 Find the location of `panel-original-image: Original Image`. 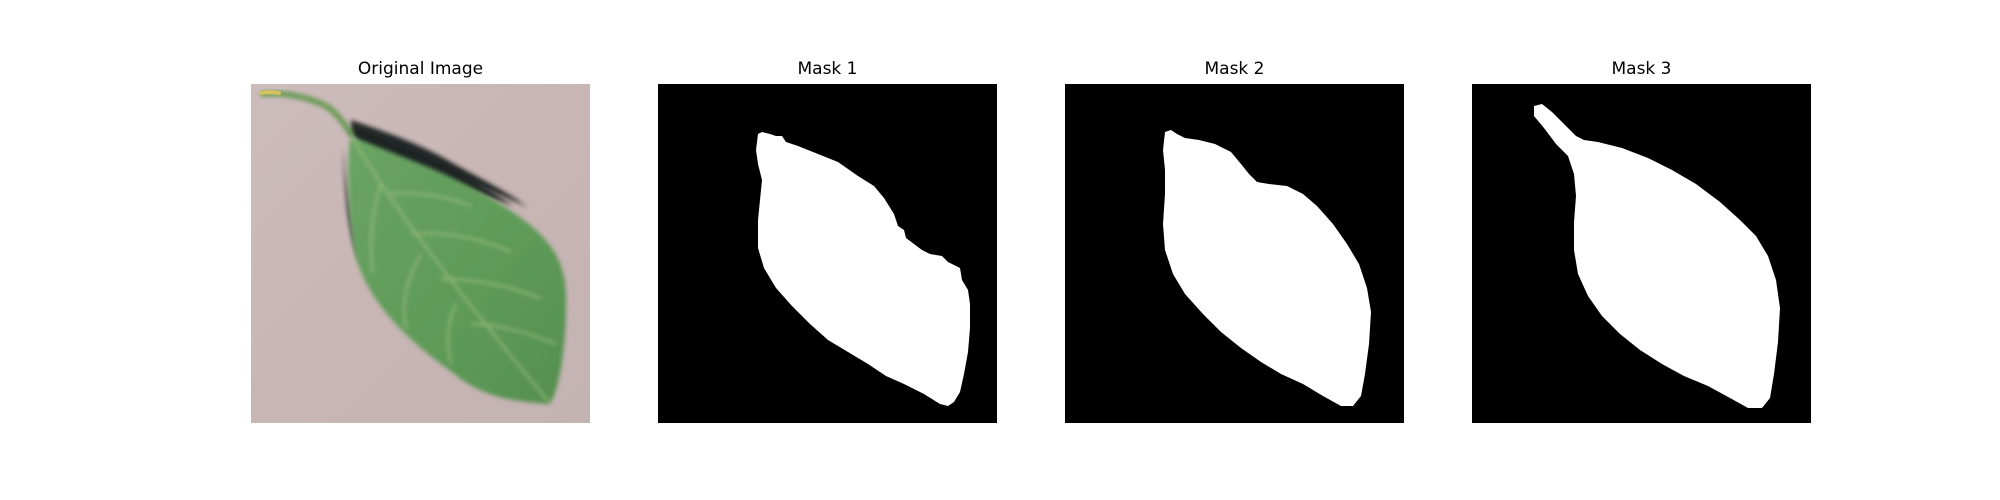

panel-original-image: Original Image is located at coordinates (420, 240).